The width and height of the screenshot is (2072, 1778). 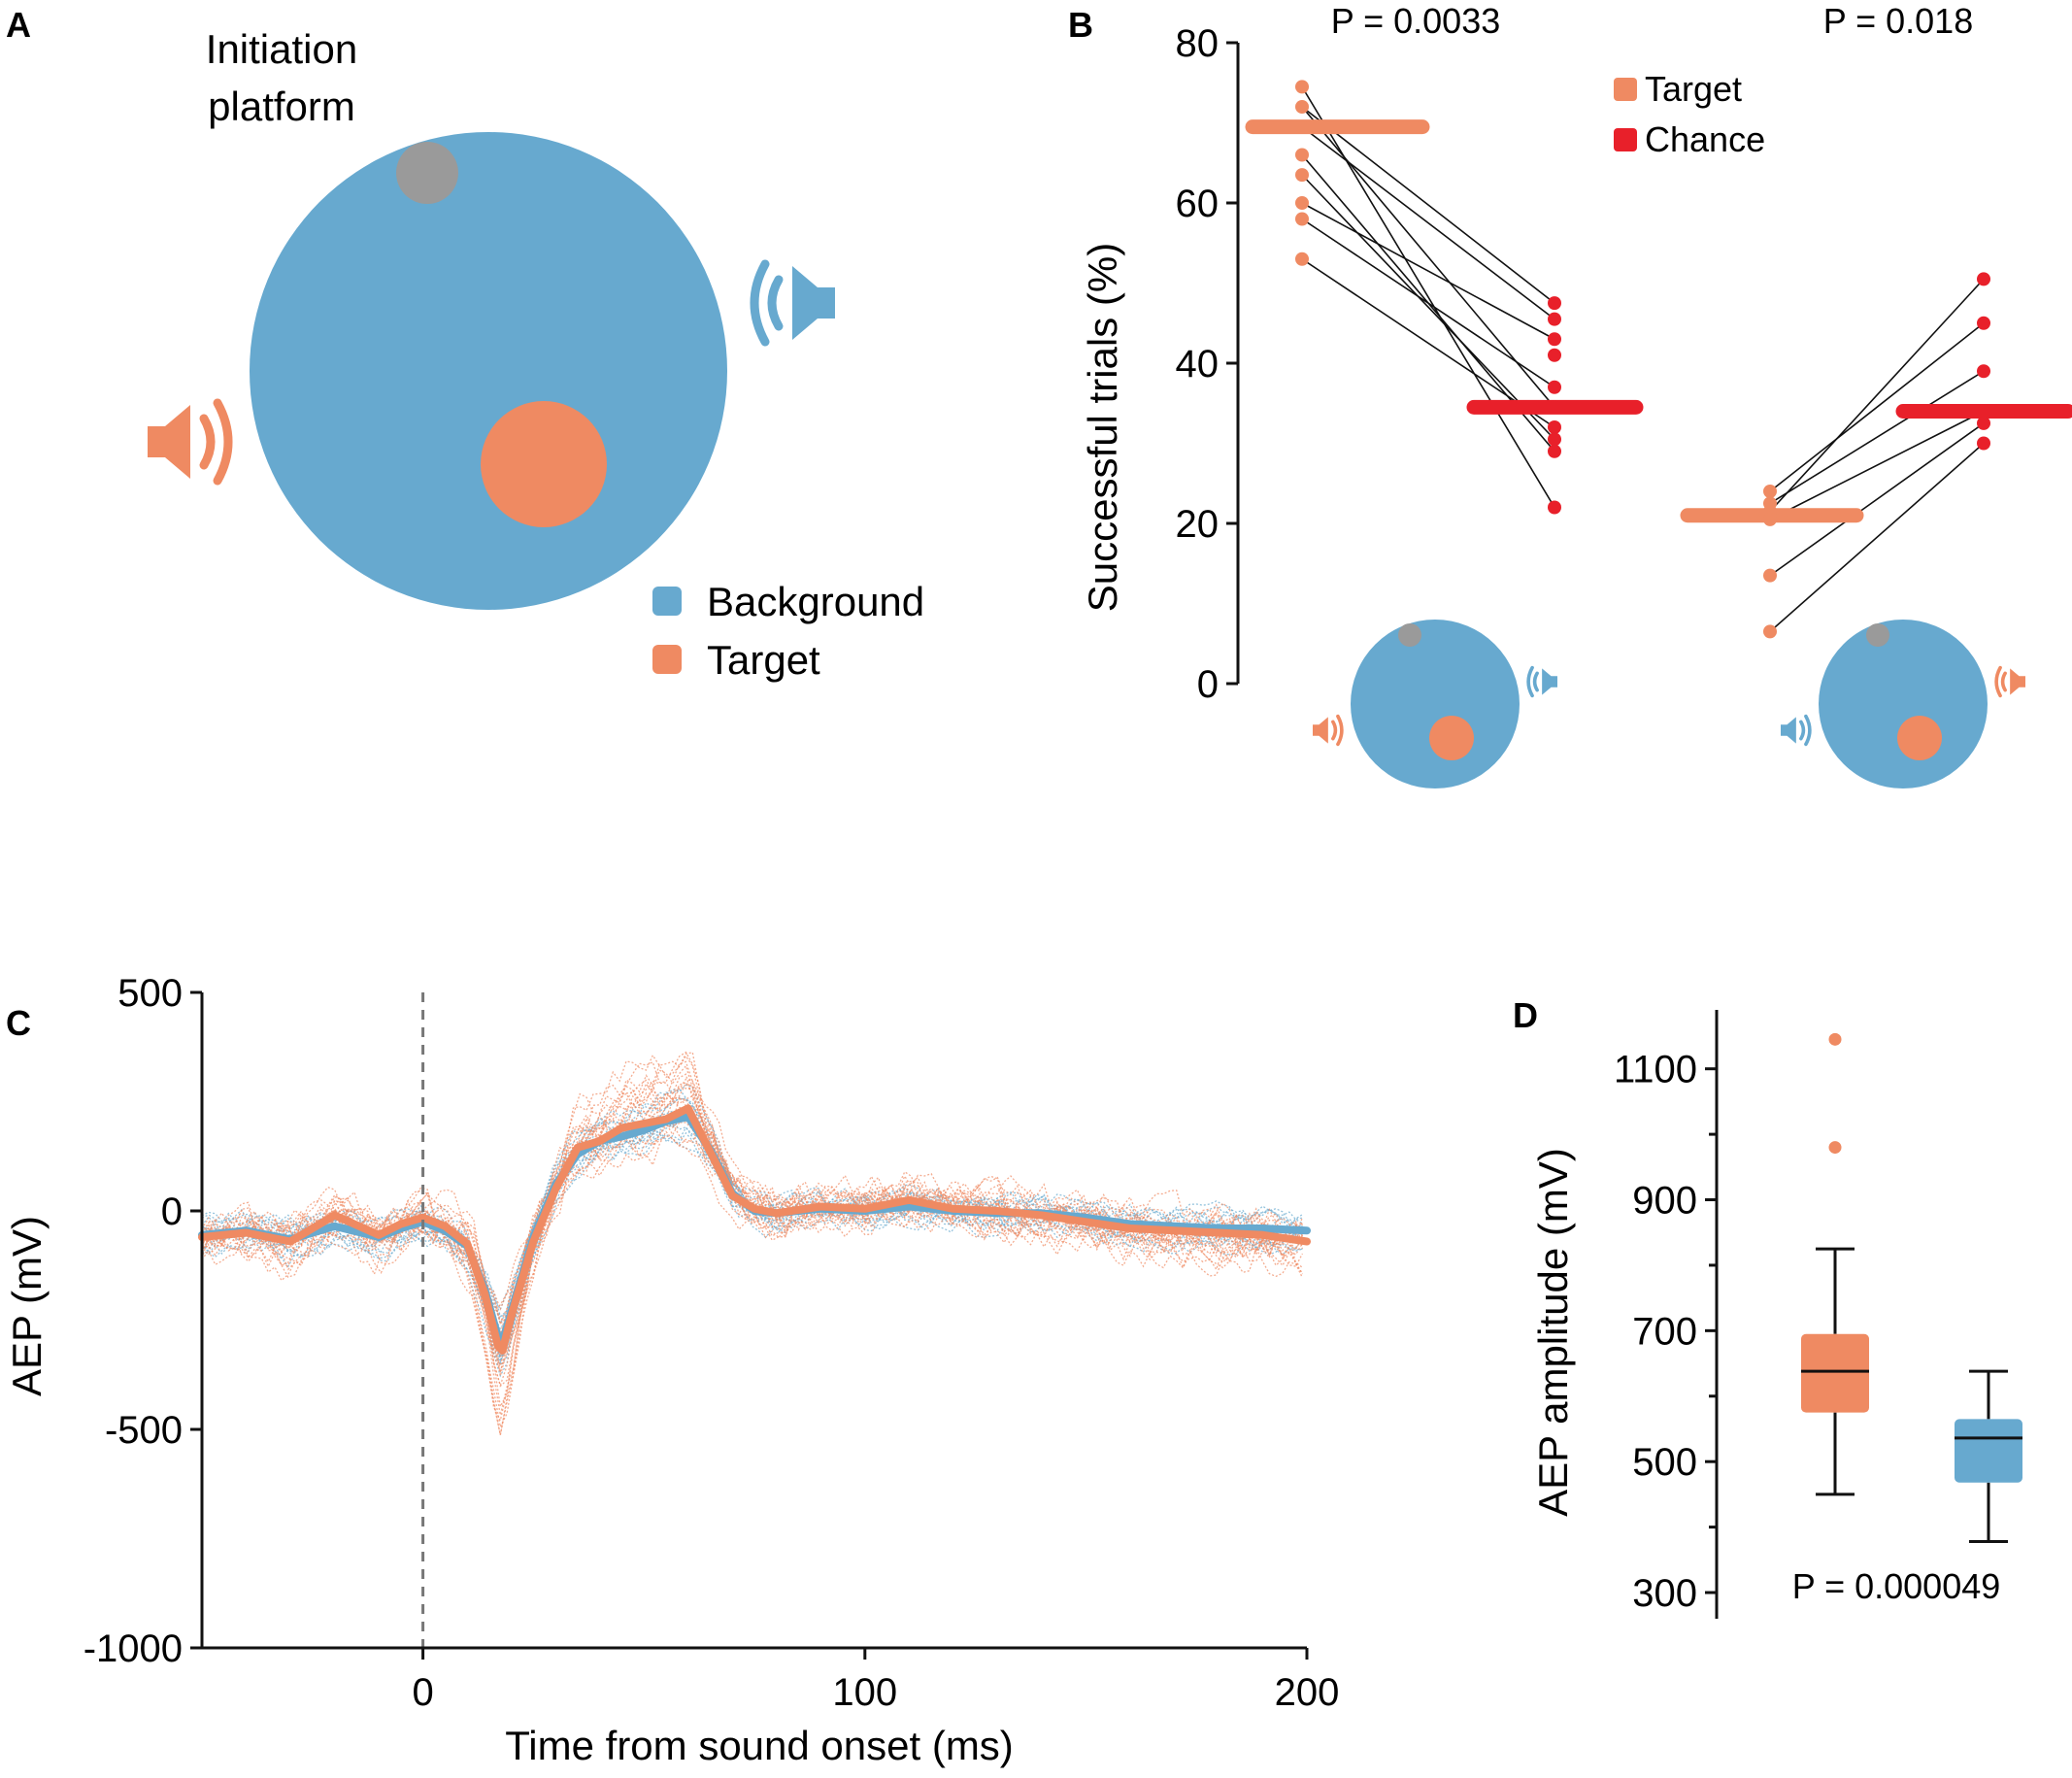 I want to click on b-mini-arena-right-circle, so click(x=1903, y=704).